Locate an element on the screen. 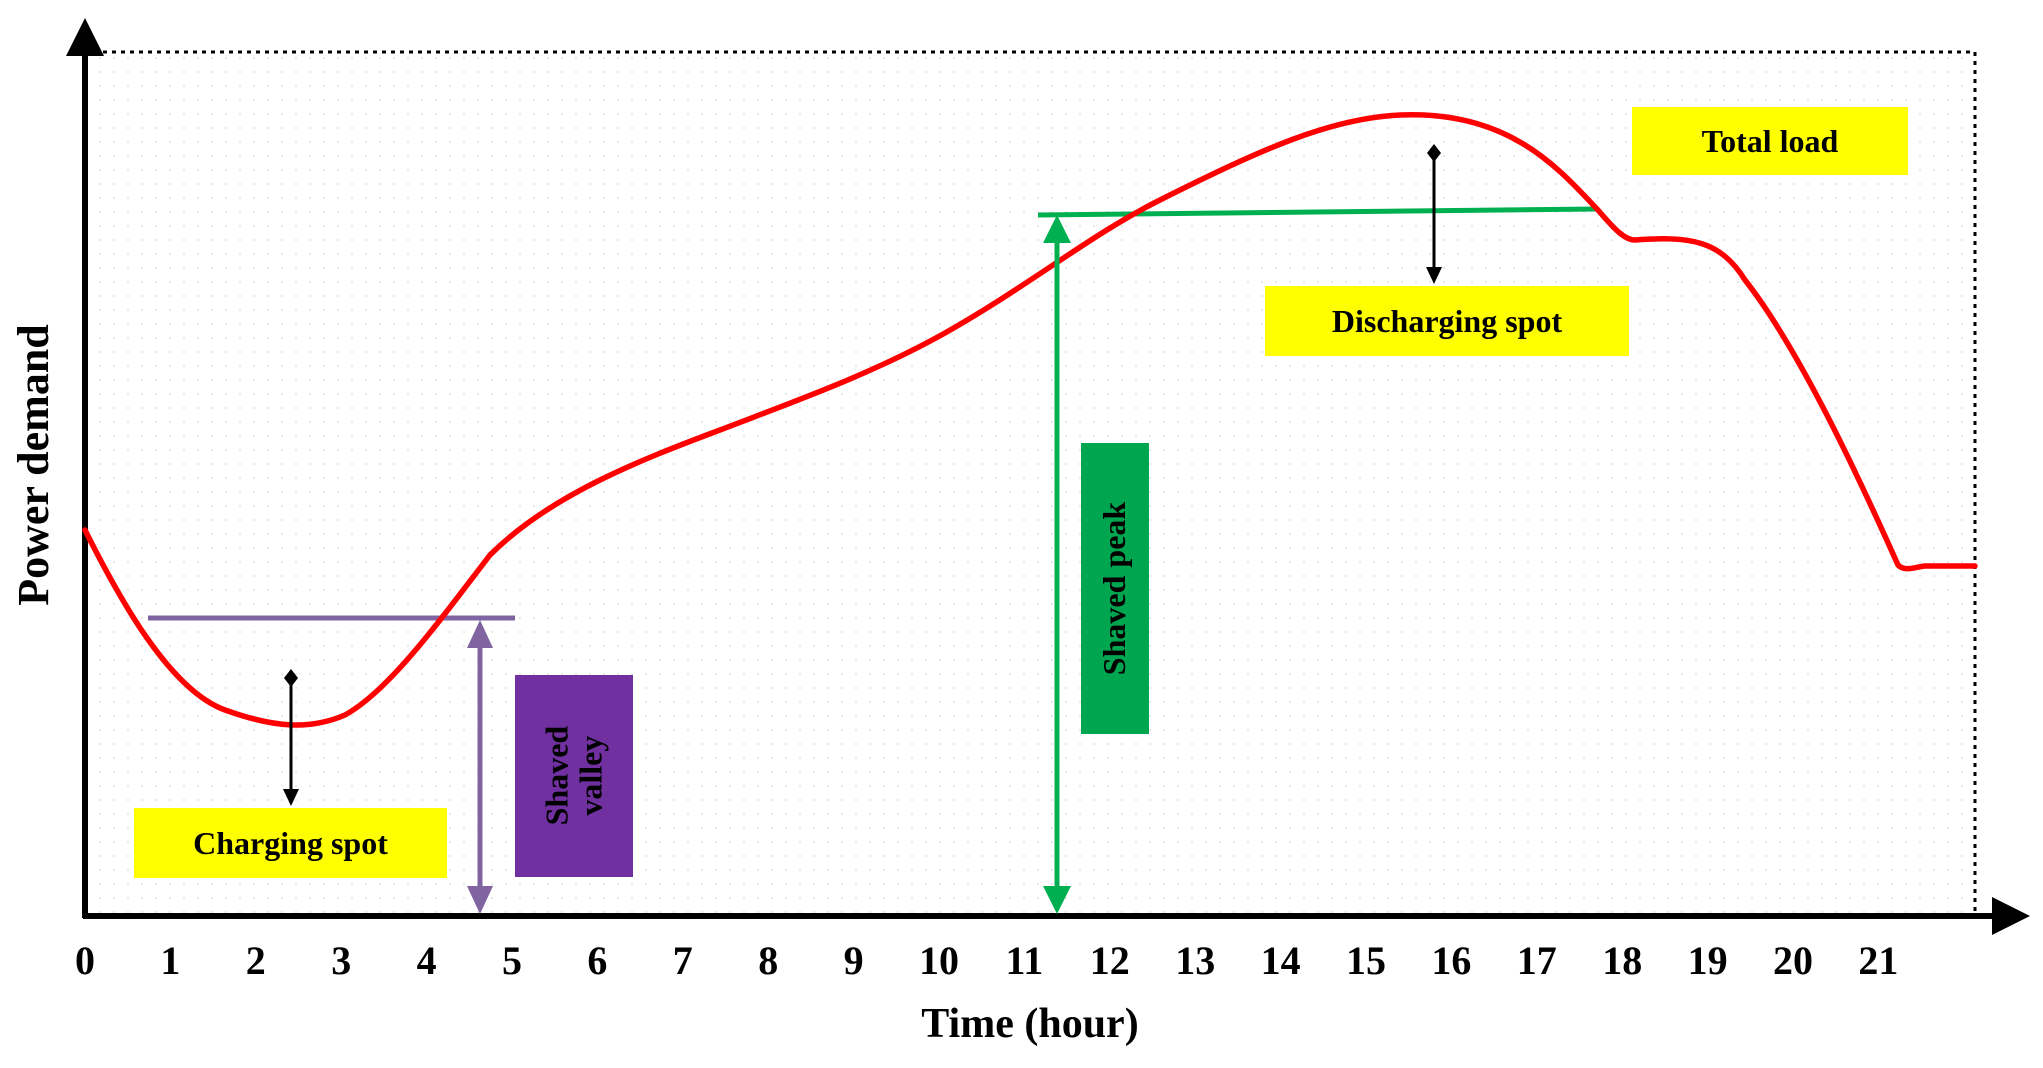  discharging-spot-arrowhead is located at coordinates (1434, 275).